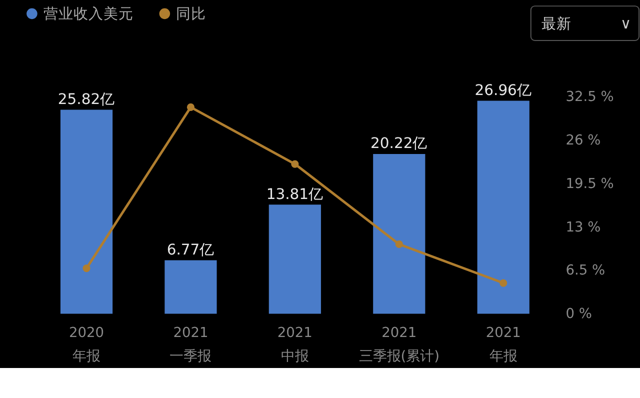  What do you see at coordinates (87, 99) in the screenshot?
I see `data-label: 25.82亿` at bounding box center [87, 99].